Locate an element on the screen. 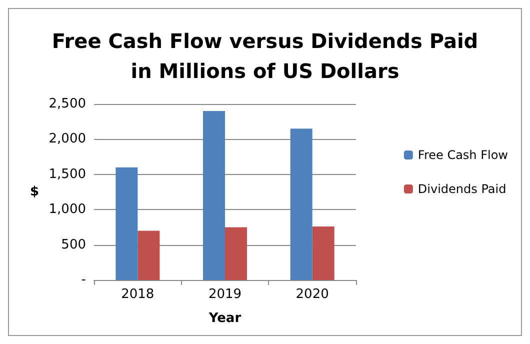  y-tick-label: 1,000 is located at coordinates (67, 210).